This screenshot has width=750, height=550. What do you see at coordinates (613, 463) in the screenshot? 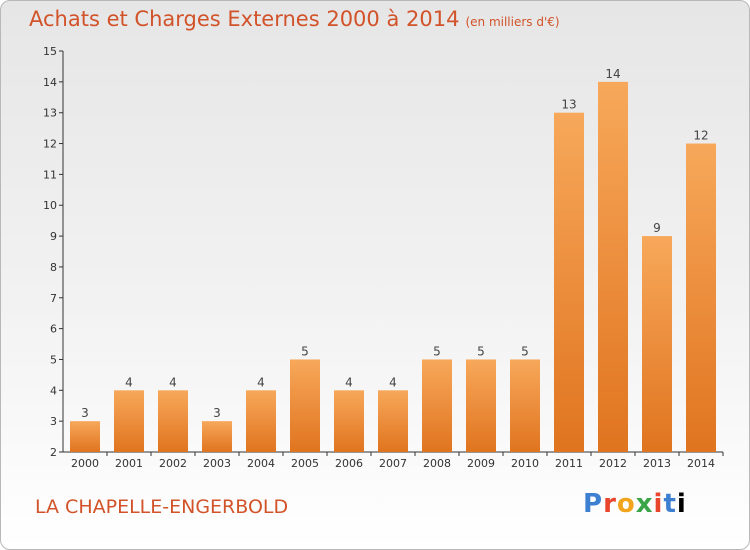
I see `x-tick-label: 2012` at bounding box center [613, 463].